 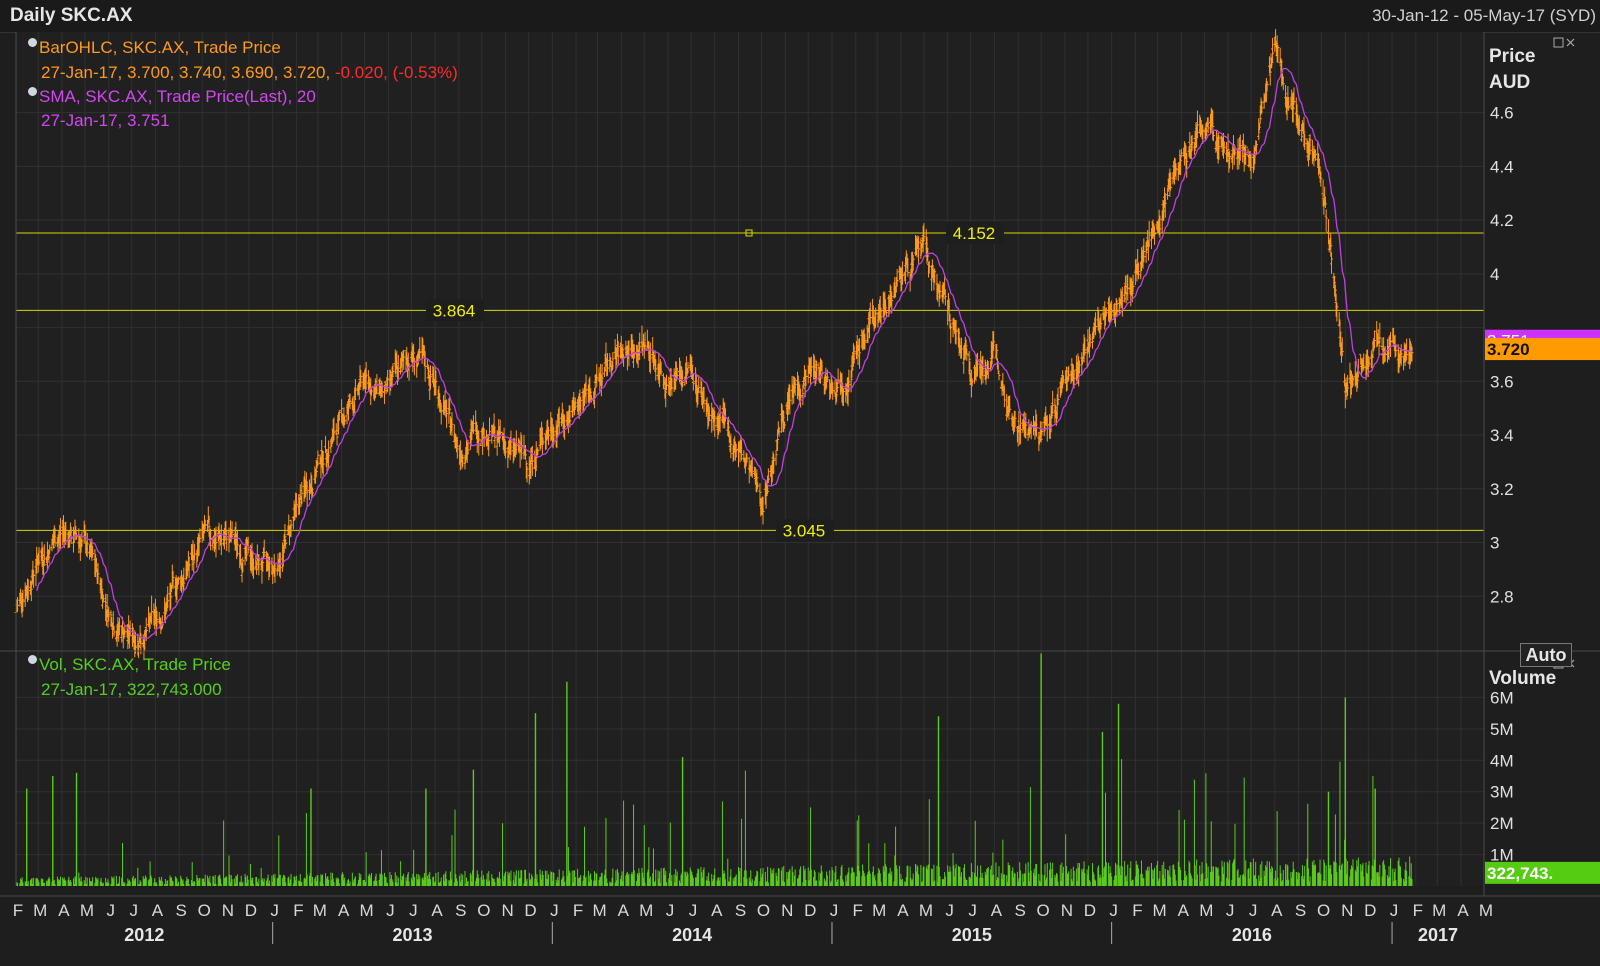 I want to click on date-range: 30-Jan-12 - 05-May-17 (SYD), so click(x=1484, y=15).